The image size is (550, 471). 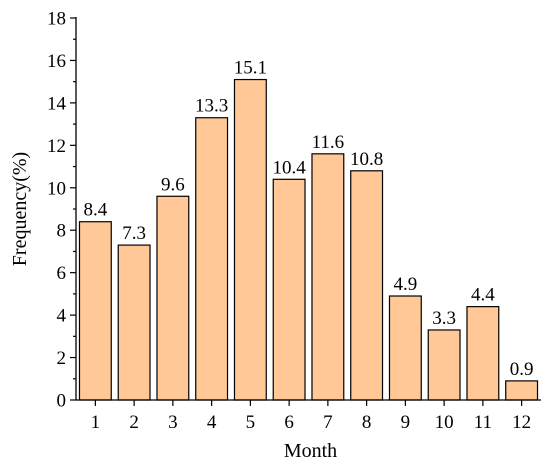 I want to click on y-tick-label-10: 10, so click(x=56, y=188).